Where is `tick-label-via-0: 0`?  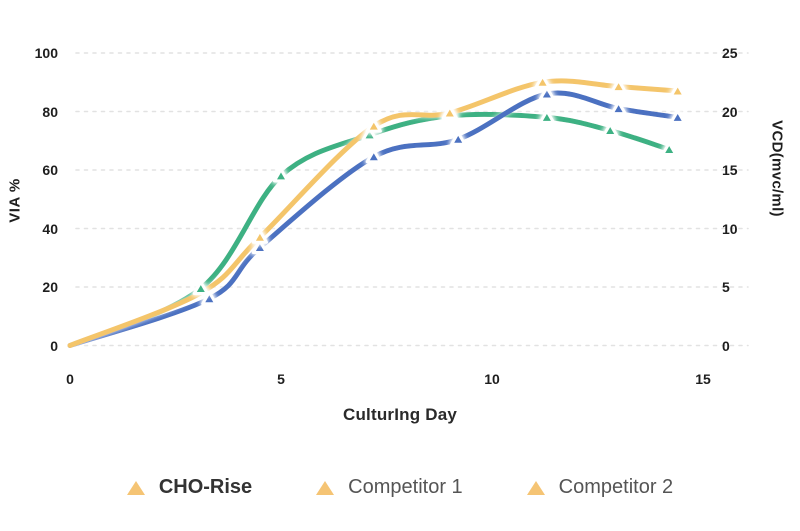 tick-label-via-0: 0 is located at coordinates (54, 345).